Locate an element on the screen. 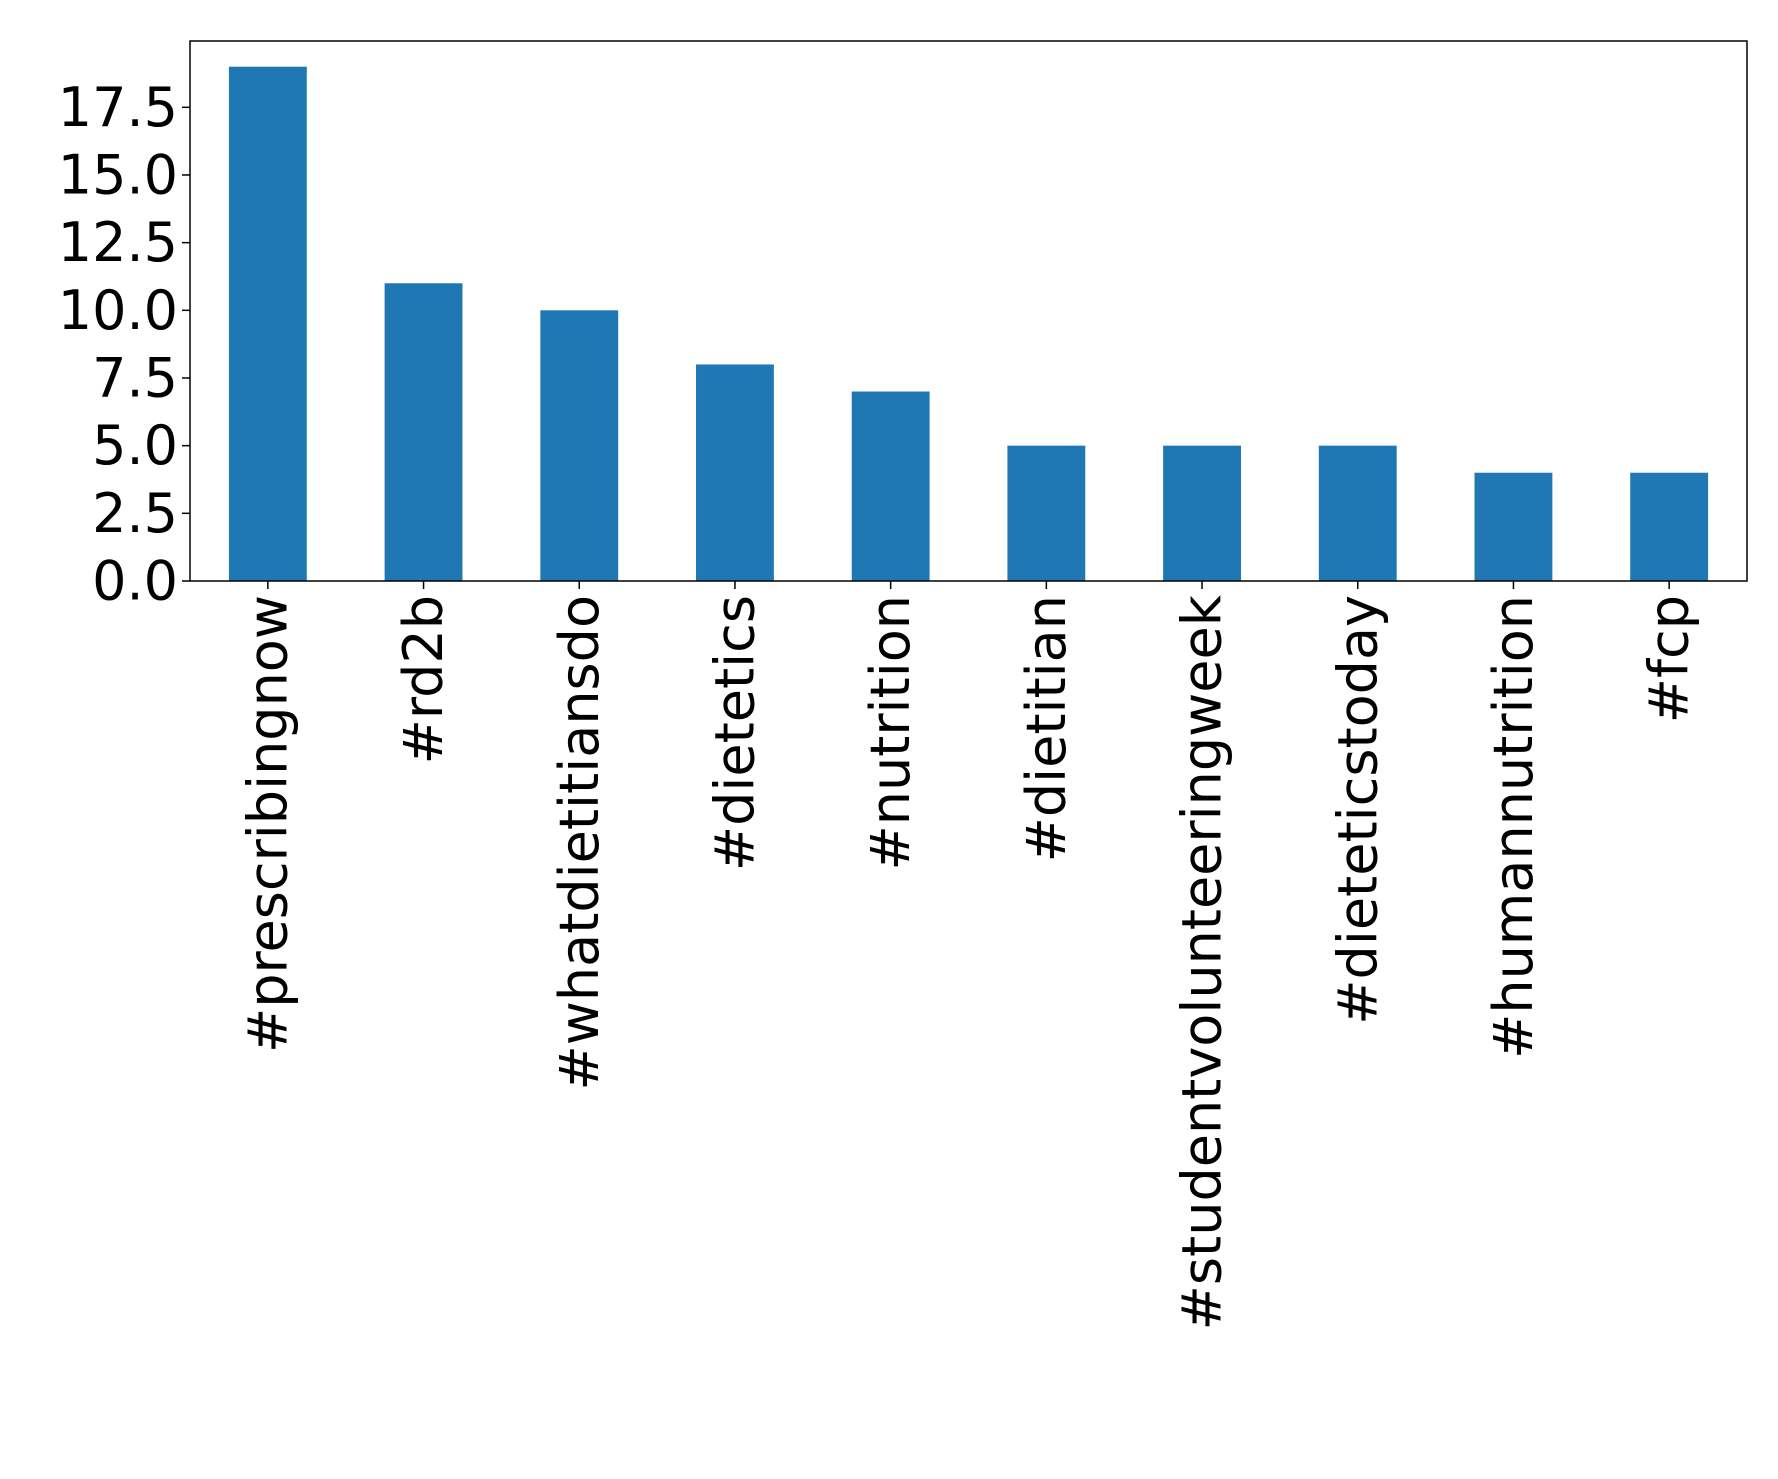 The image size is (1778, 1479). x-tick-label: #dietetics is located at coordinates (734, 733).